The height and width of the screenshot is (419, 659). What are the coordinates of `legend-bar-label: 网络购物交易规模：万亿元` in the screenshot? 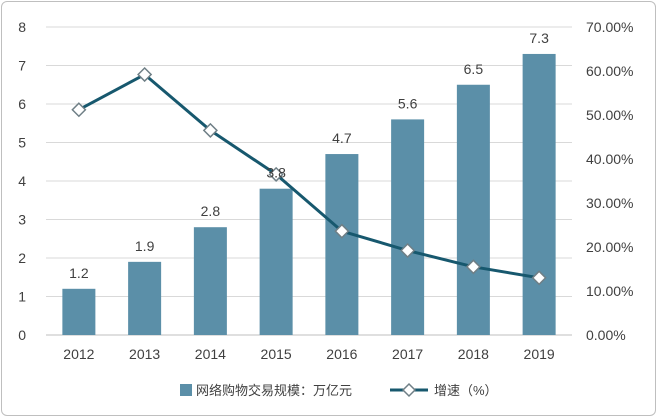 It's located at (274, 390).